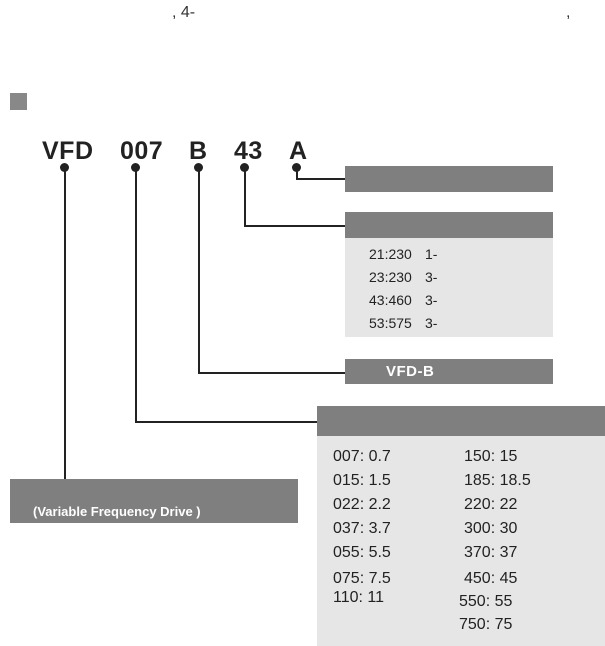 This screenshot has width=605, height=646. What do you see at coordinates (18, 101) in the screenshot?
I see `section-marker-square` at bounding box center [18, 101].